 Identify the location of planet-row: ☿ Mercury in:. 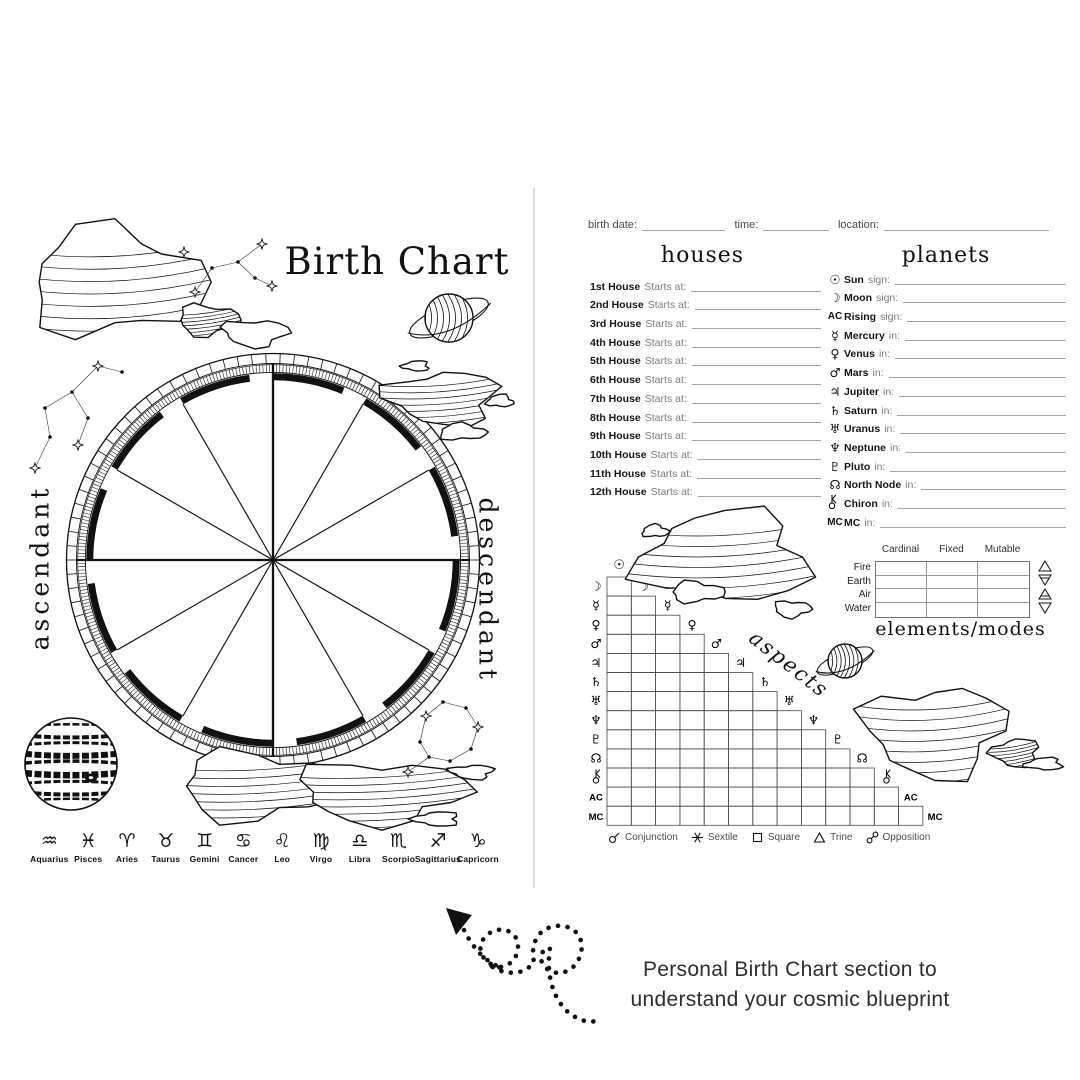
(946, 332).